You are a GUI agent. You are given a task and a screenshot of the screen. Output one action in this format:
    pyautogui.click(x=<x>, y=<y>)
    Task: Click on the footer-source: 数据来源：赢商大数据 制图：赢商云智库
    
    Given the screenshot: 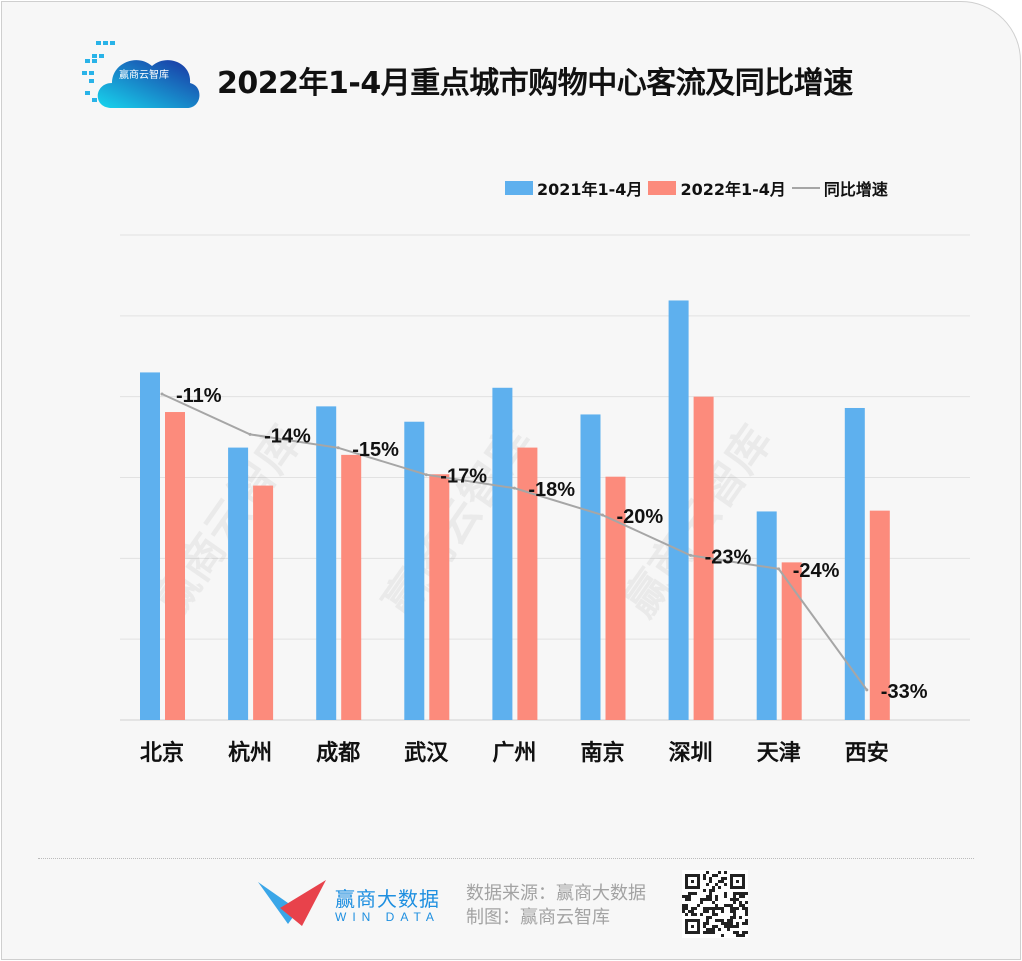 What is the action you would take?
    pyautogui.click(x=556, y=906)
    